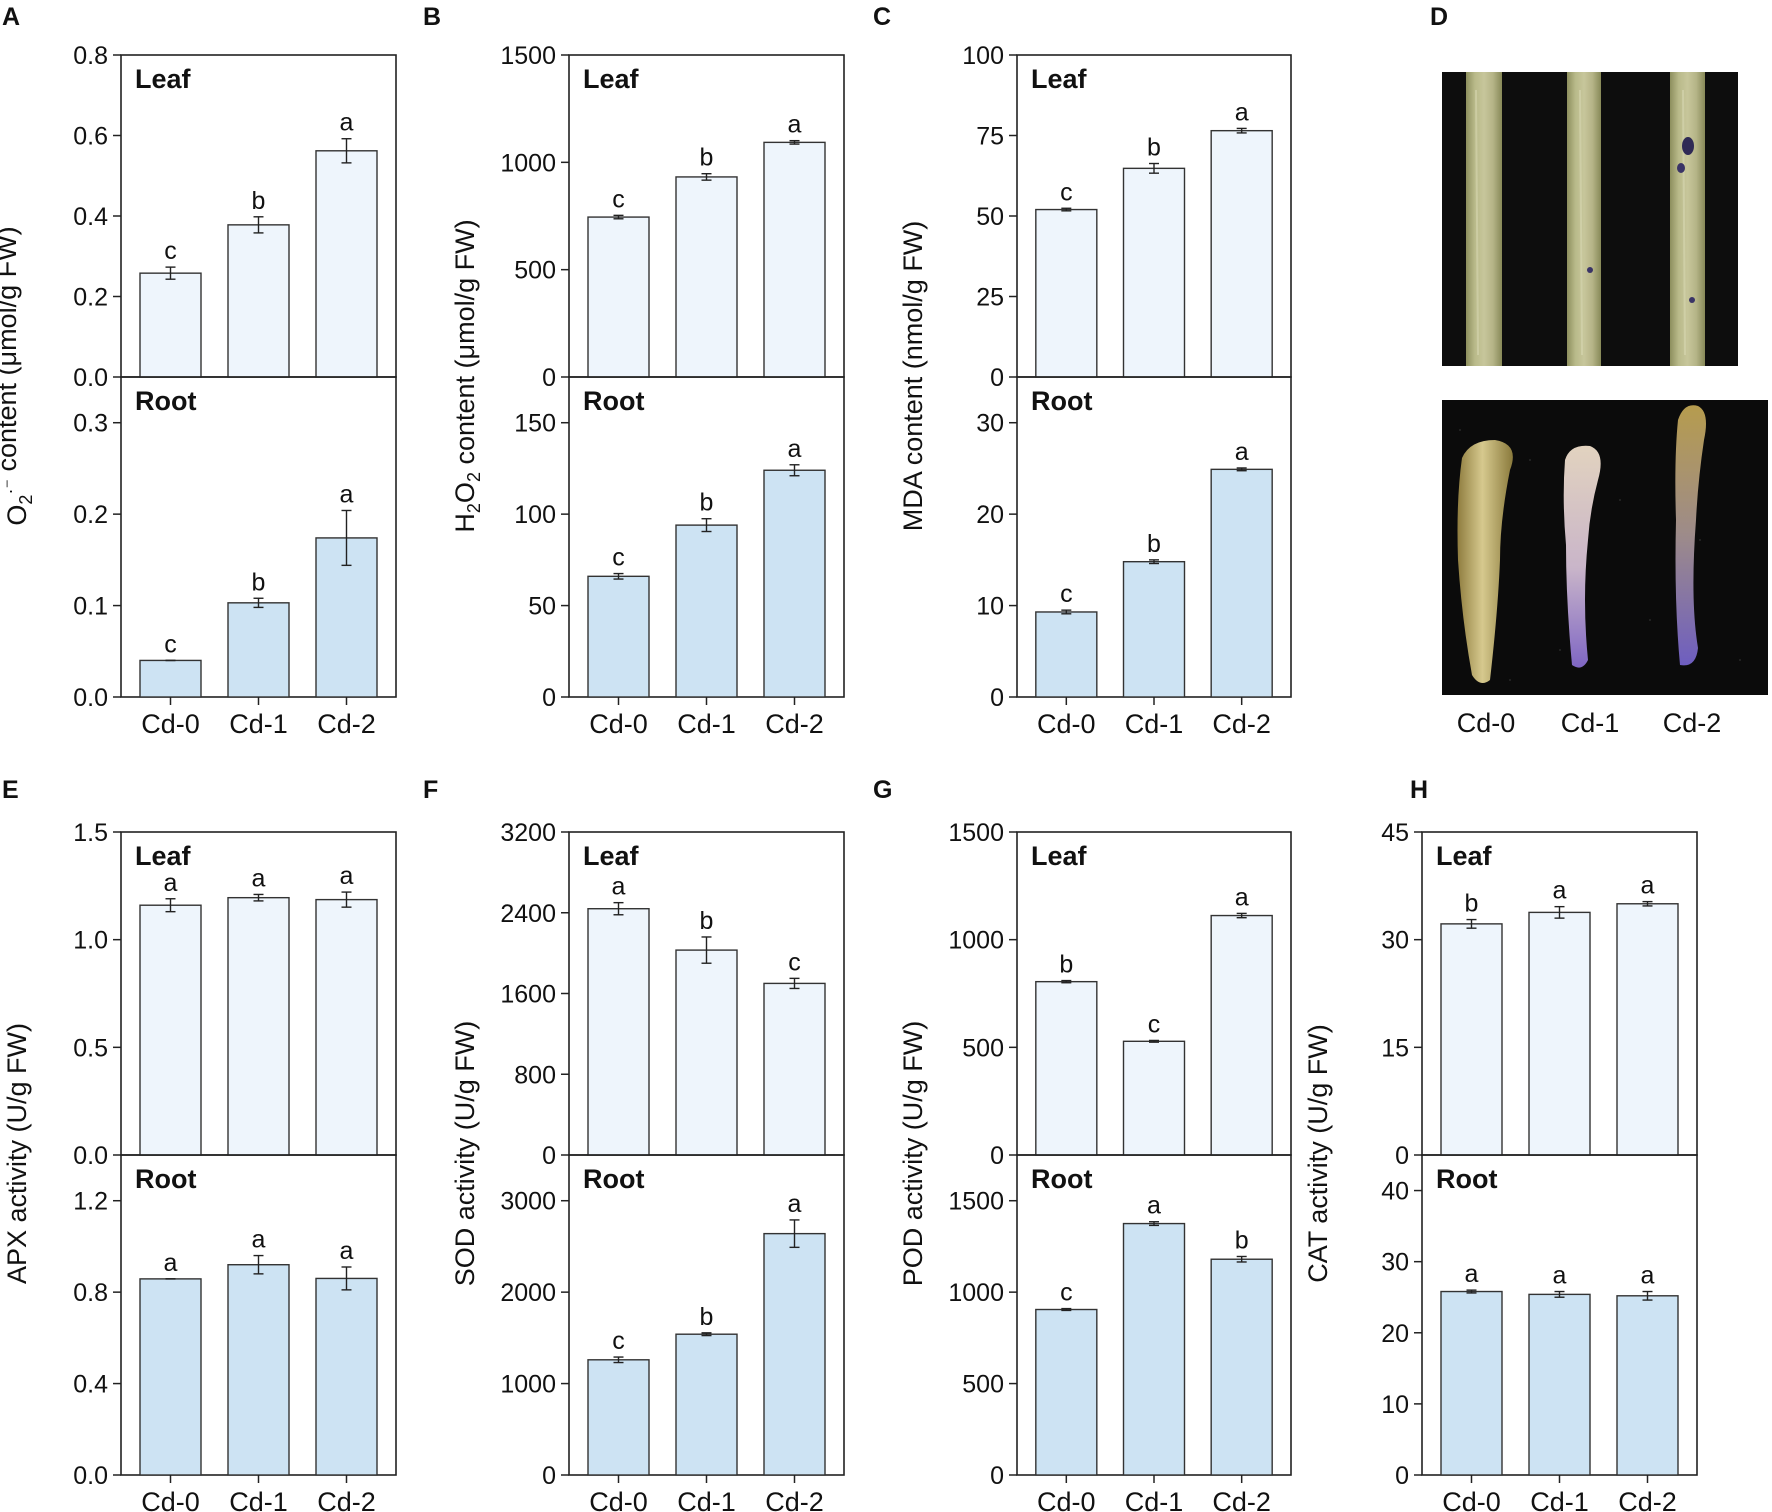 The width and height of the screenshot is (1772, 1512). What do you see at coordinates (528, 833) in the screenshot?
I see `y-tick-label: 3200` at bounding box center [528, 833].